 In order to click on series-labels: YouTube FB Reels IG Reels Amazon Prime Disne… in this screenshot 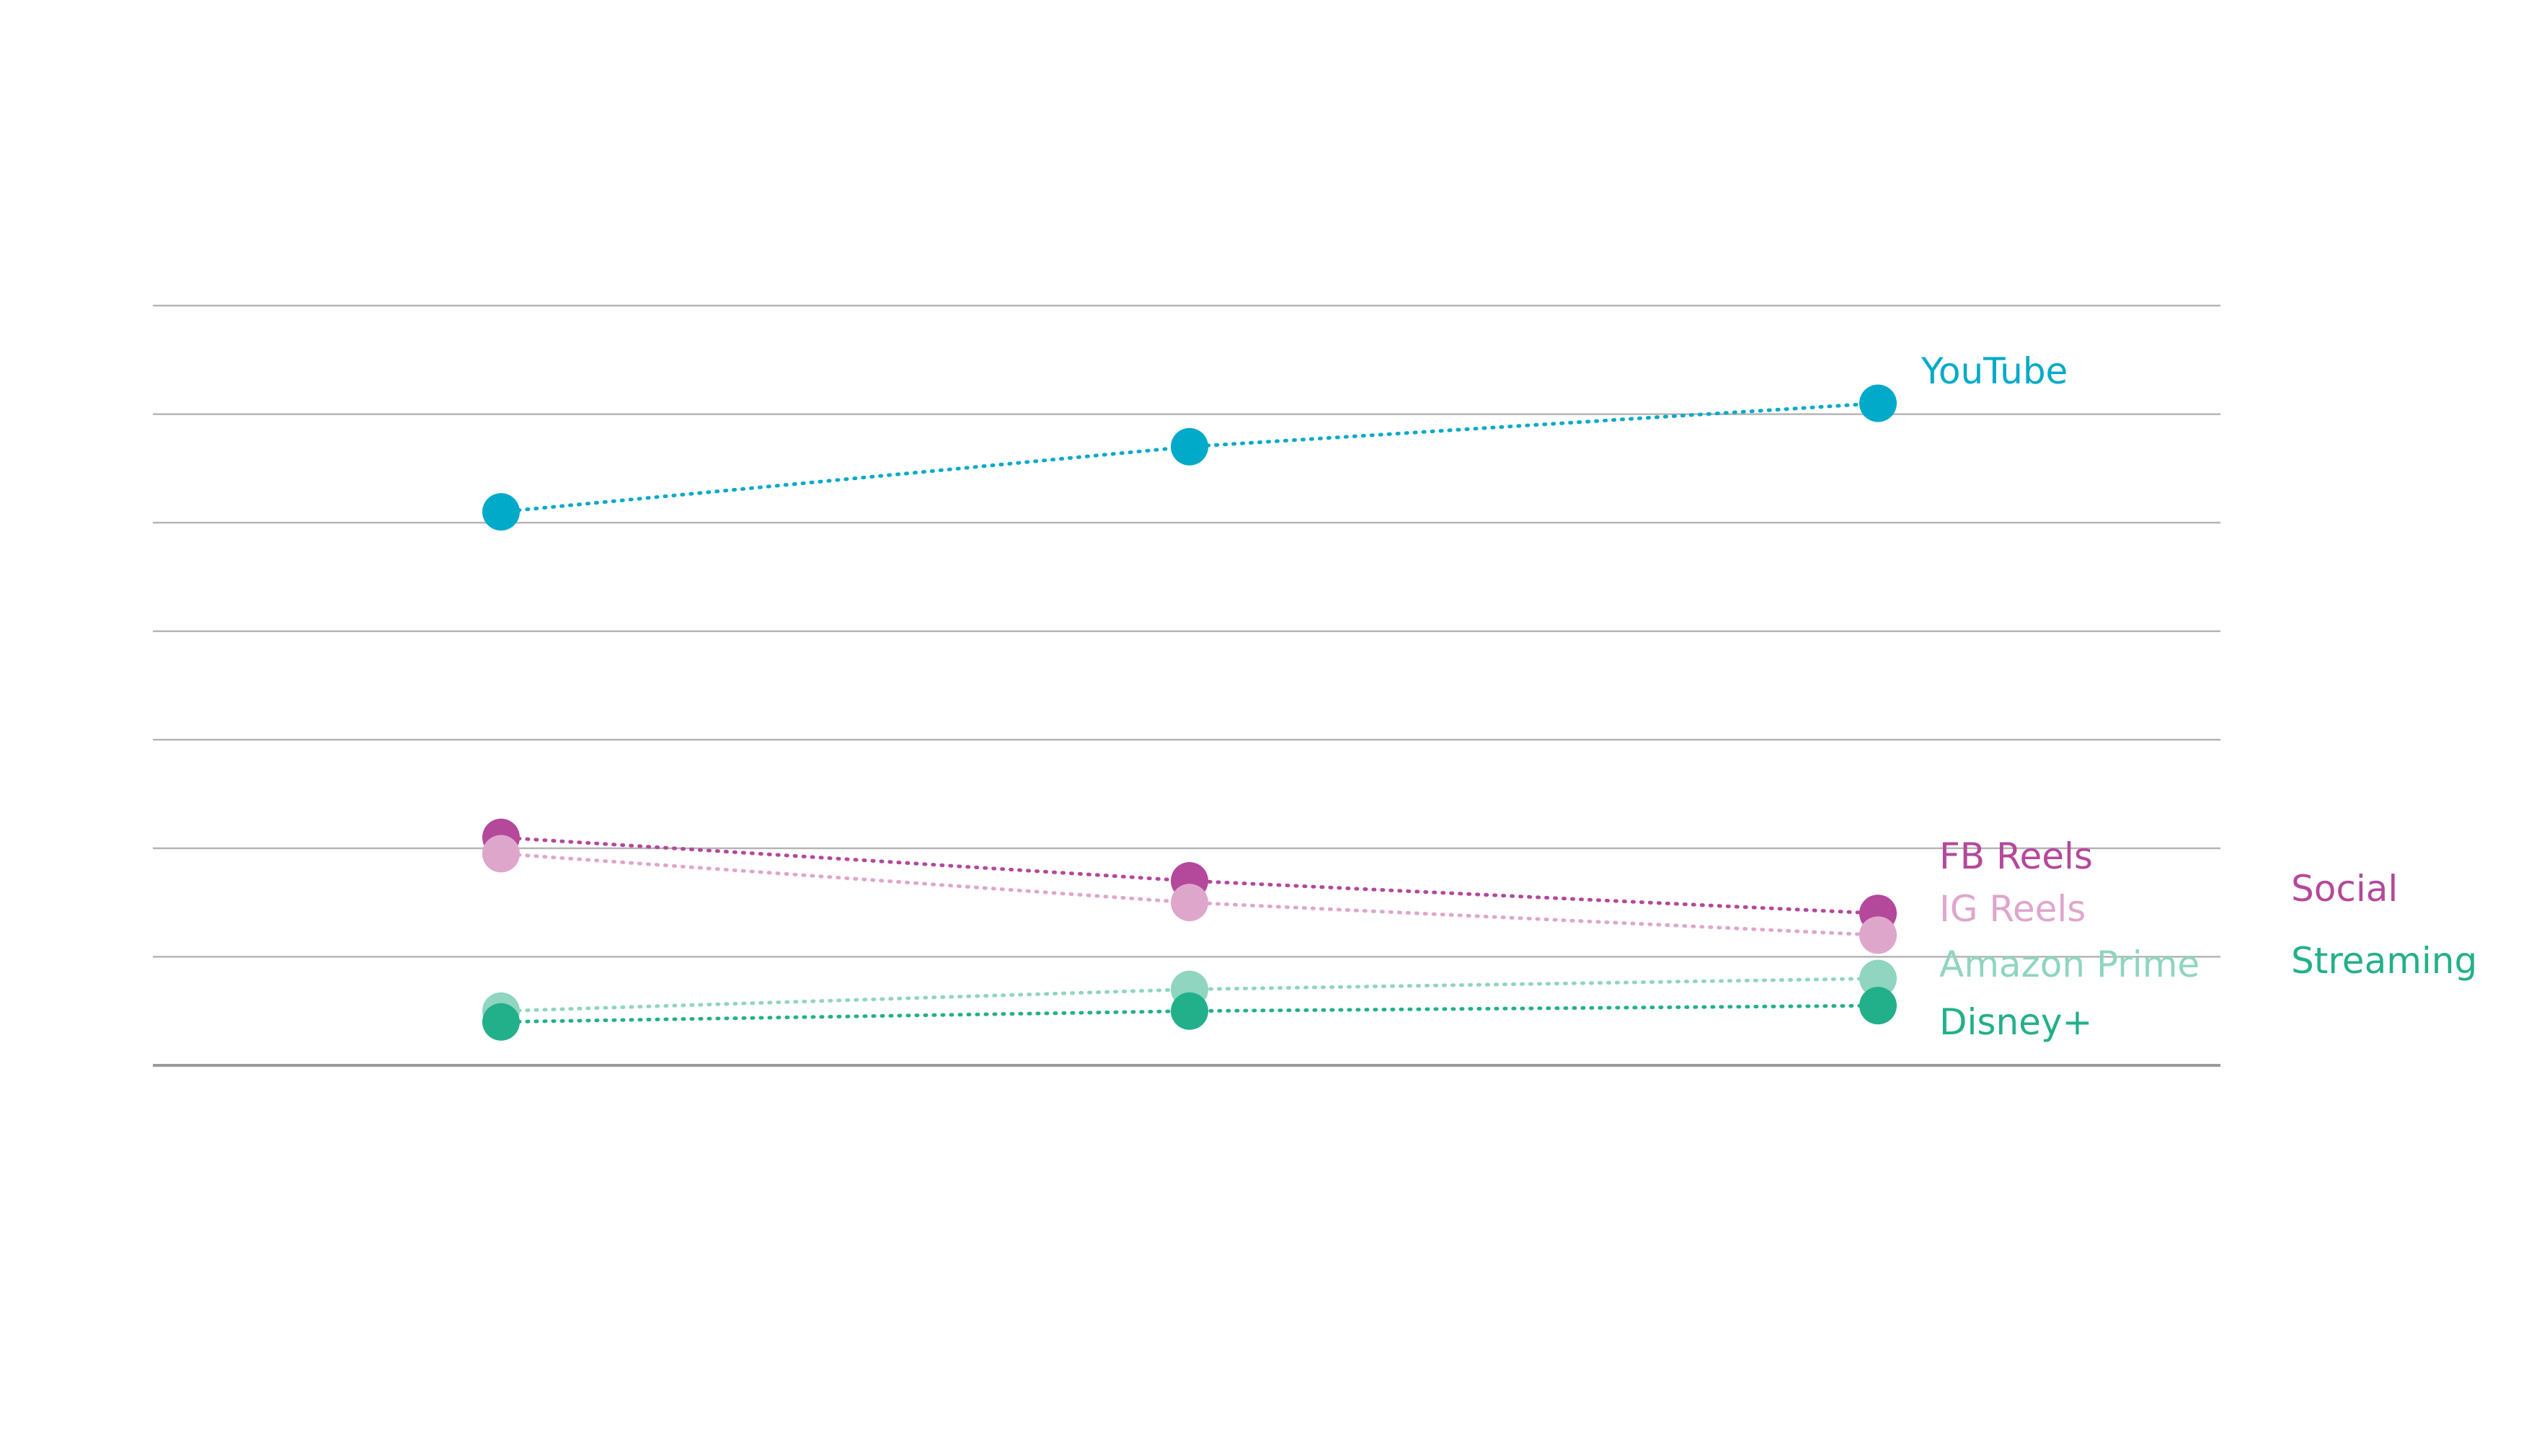, I will do `click(2060, 696)`.